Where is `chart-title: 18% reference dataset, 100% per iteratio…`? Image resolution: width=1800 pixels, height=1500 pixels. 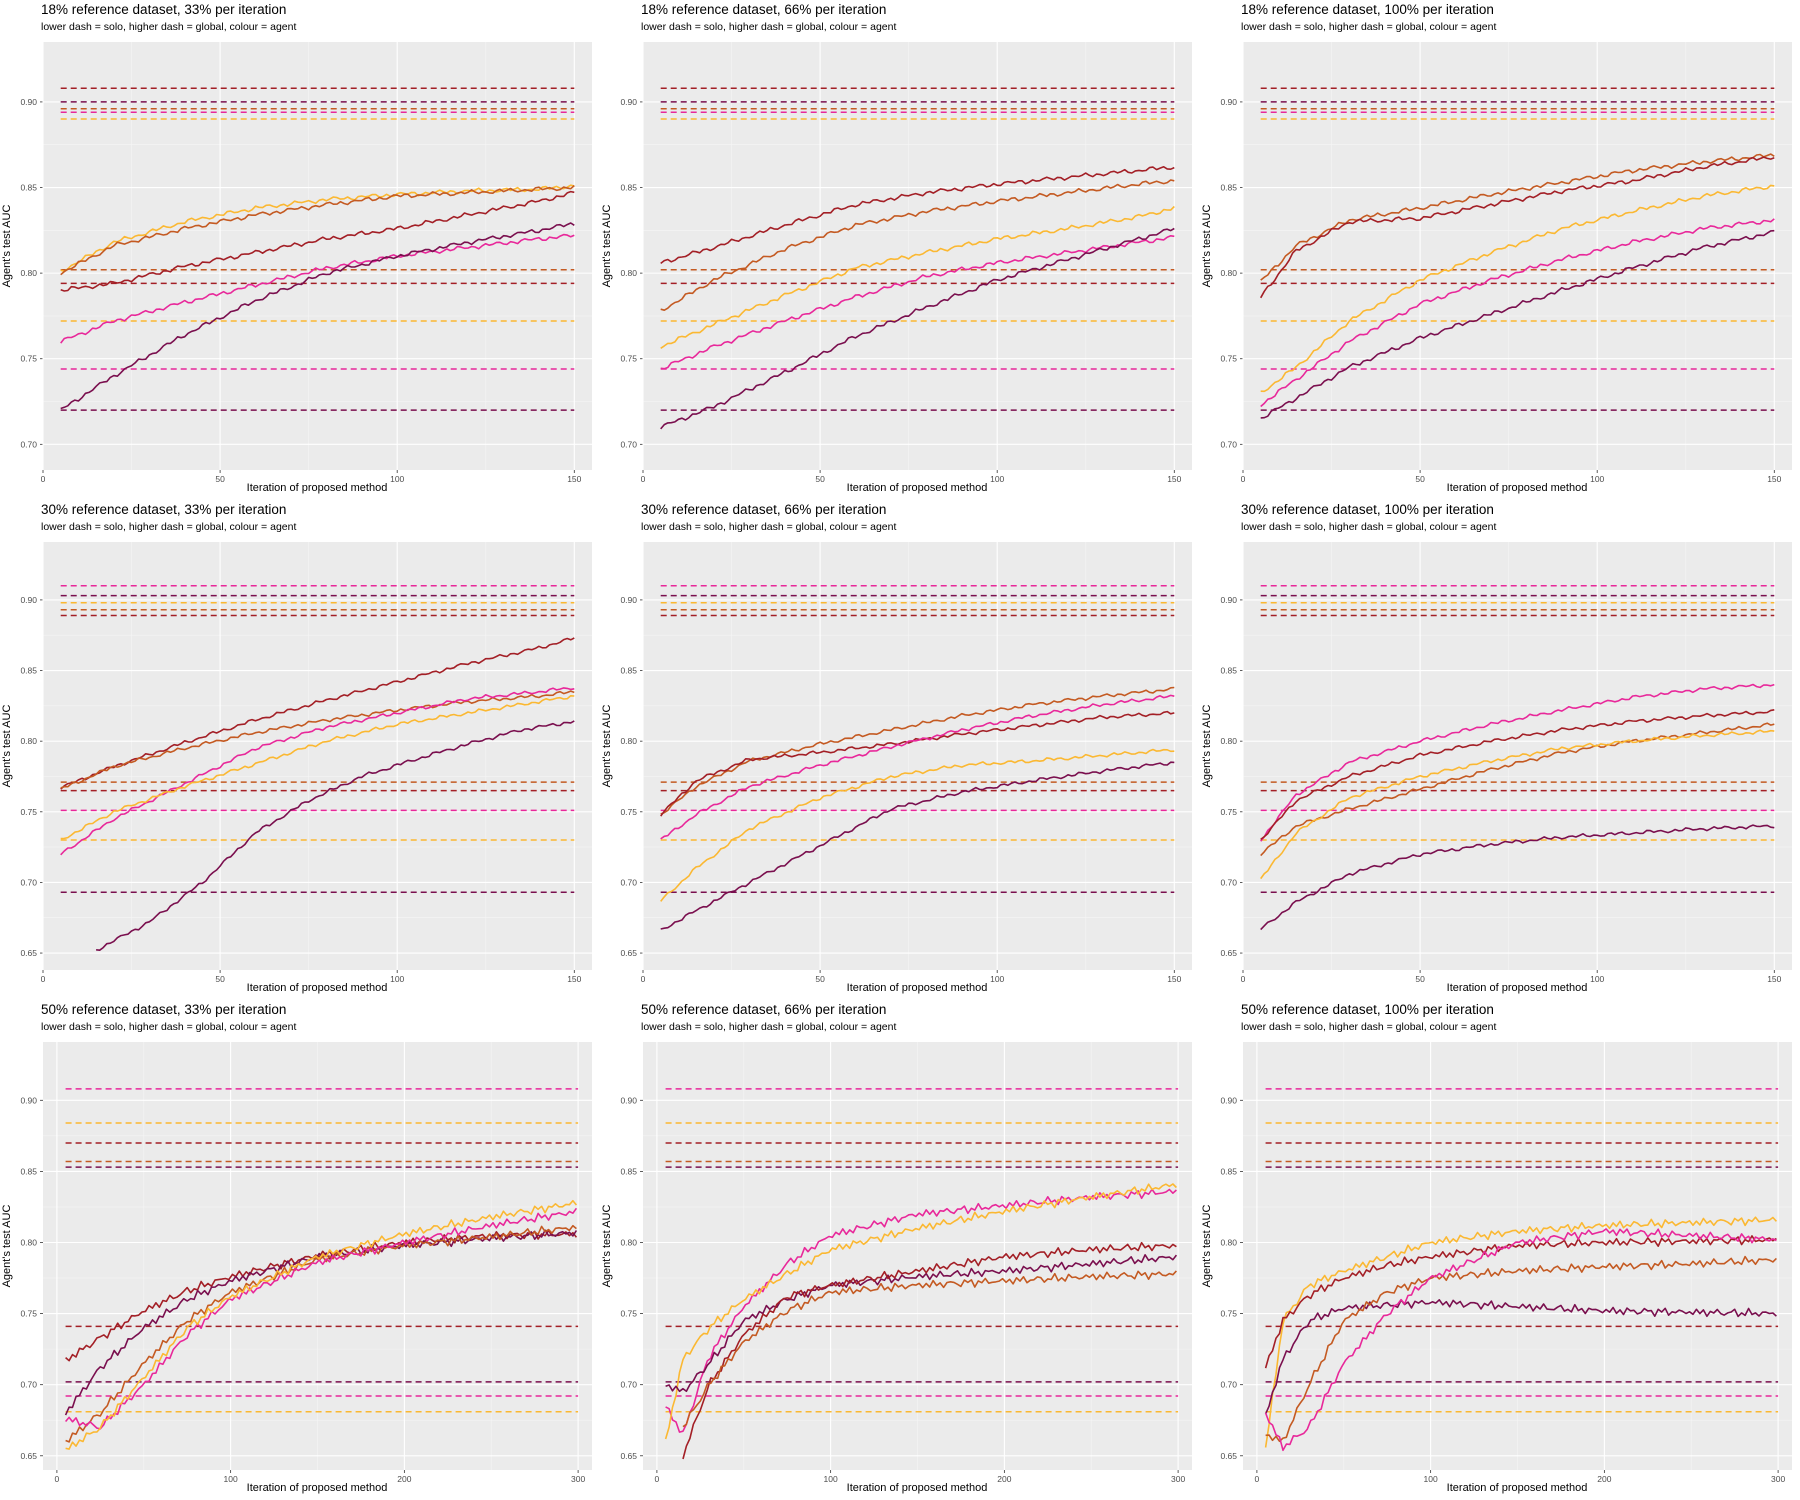 chart-title: 18% reference dataset, 100% per iteratio… is located at coordinates (1367, 9).